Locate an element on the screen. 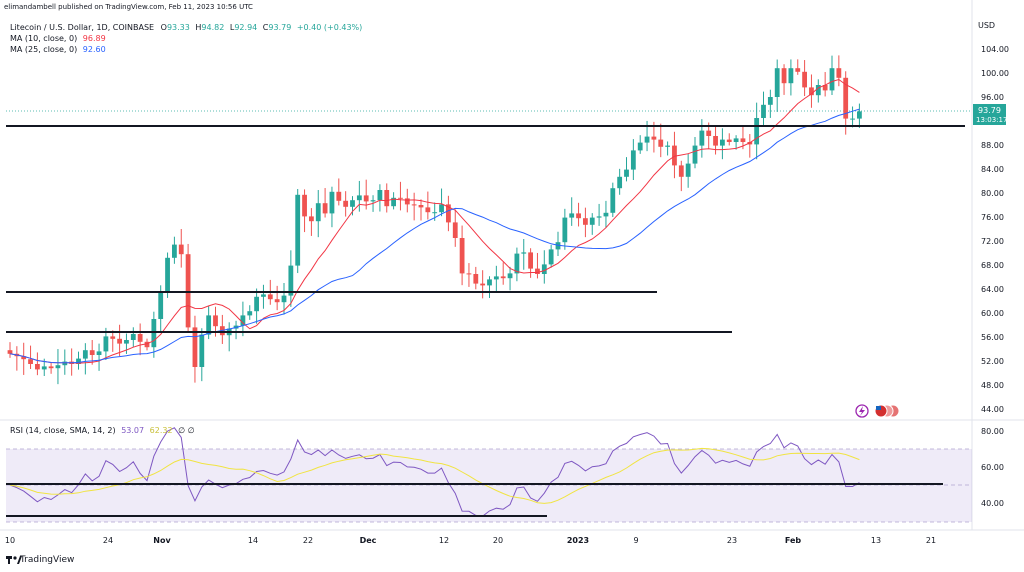  rsi-tick-label: 60.00 is located at coordinates (992, 467).